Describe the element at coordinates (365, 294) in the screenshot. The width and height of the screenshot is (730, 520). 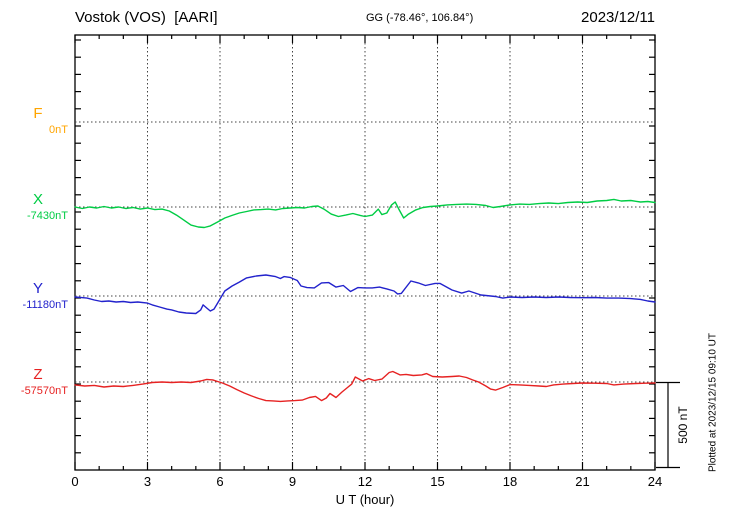
I see `trace-y` at that location.